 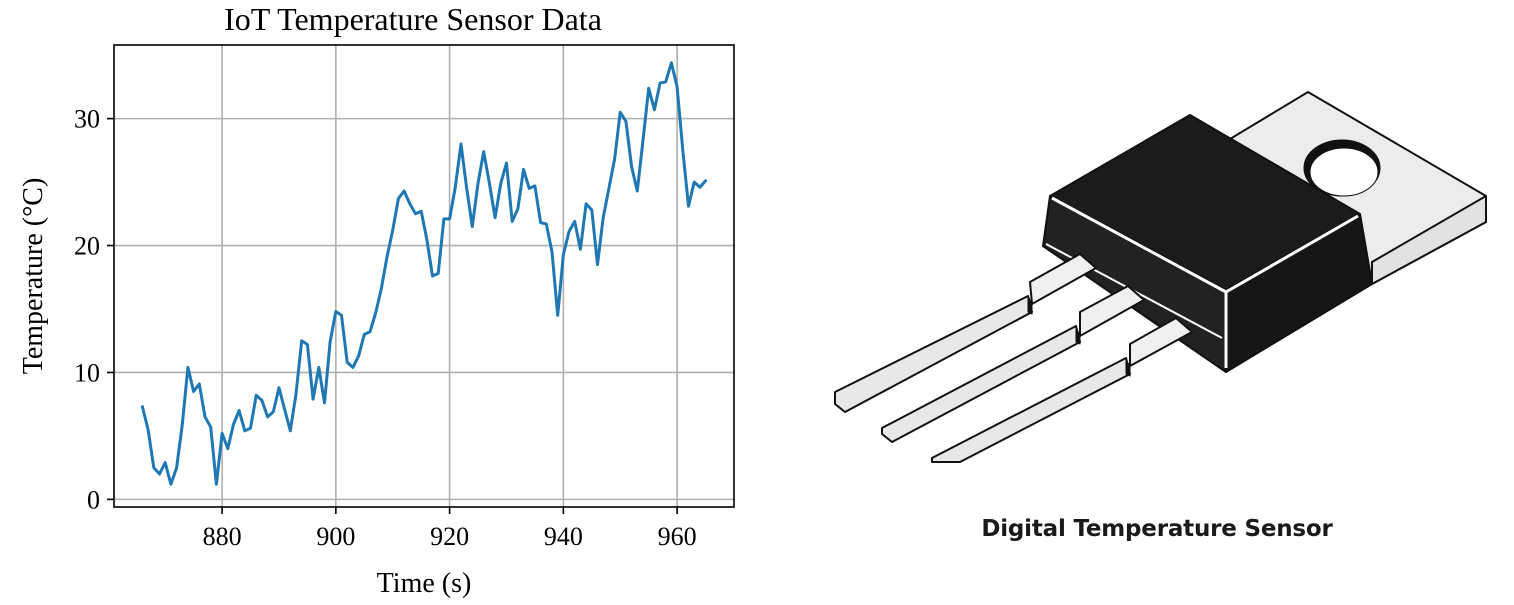 I want to click on x-tick-label: 880, so click(x=222, y=536).